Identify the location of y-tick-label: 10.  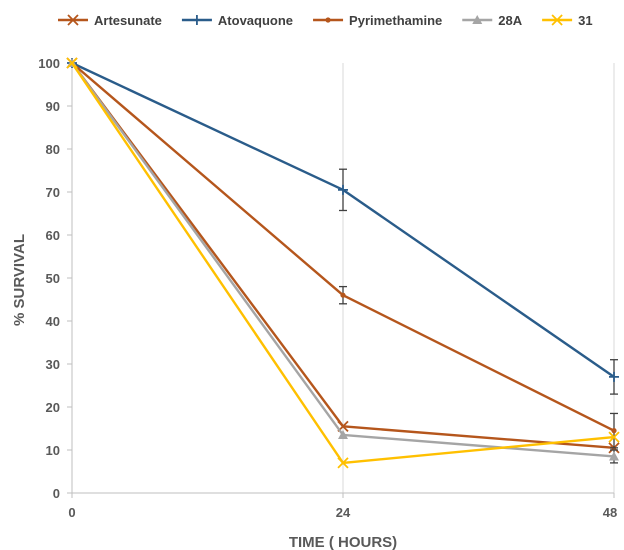
(53, 450).